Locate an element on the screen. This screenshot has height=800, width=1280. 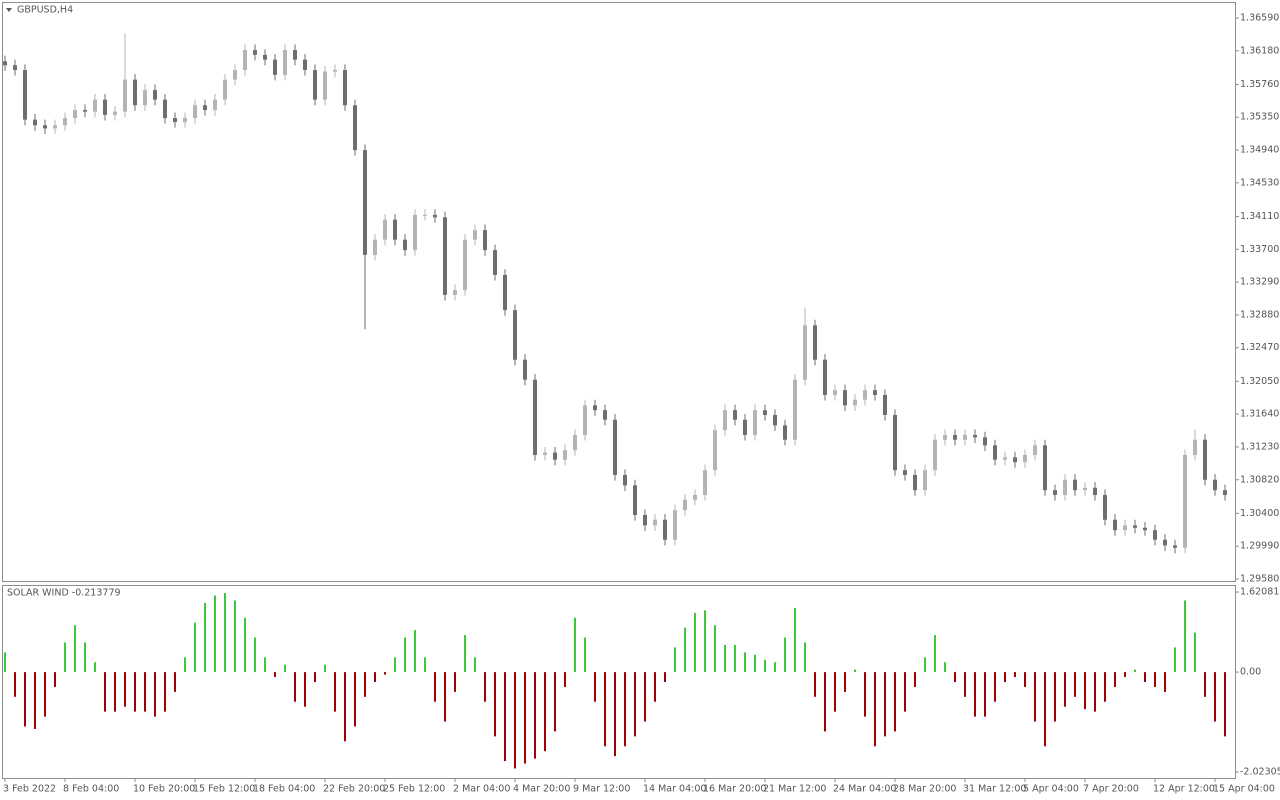
menu-arrow is located at coordinates (9, 10).